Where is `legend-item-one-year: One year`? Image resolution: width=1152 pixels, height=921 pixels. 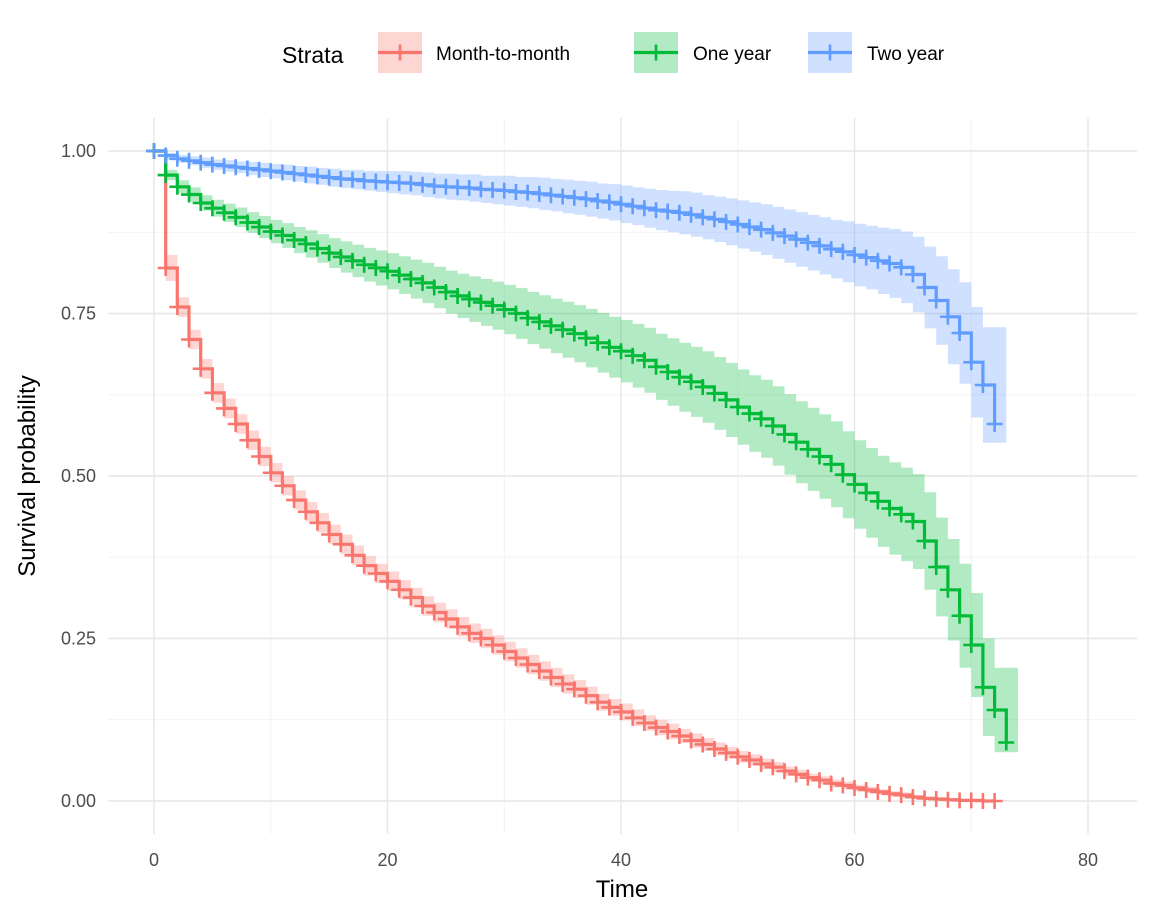 legend-item-one-year: One year is located at coordinates (703, 52).